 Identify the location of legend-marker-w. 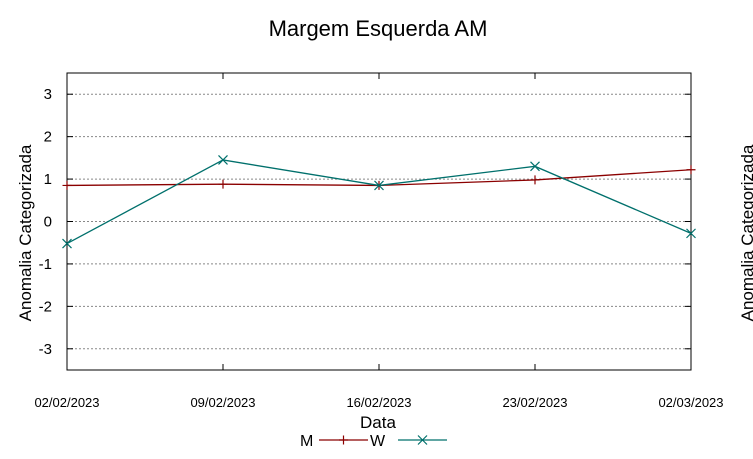
(422, 440).